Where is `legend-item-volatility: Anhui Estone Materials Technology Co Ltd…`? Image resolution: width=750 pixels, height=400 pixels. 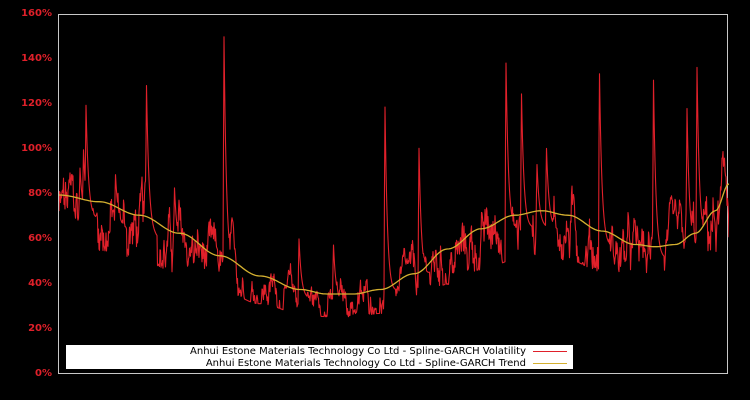
legend-item-volatility: Anhui Estone Materials Technology Co Ltd… is located at coordinates (378, 351).